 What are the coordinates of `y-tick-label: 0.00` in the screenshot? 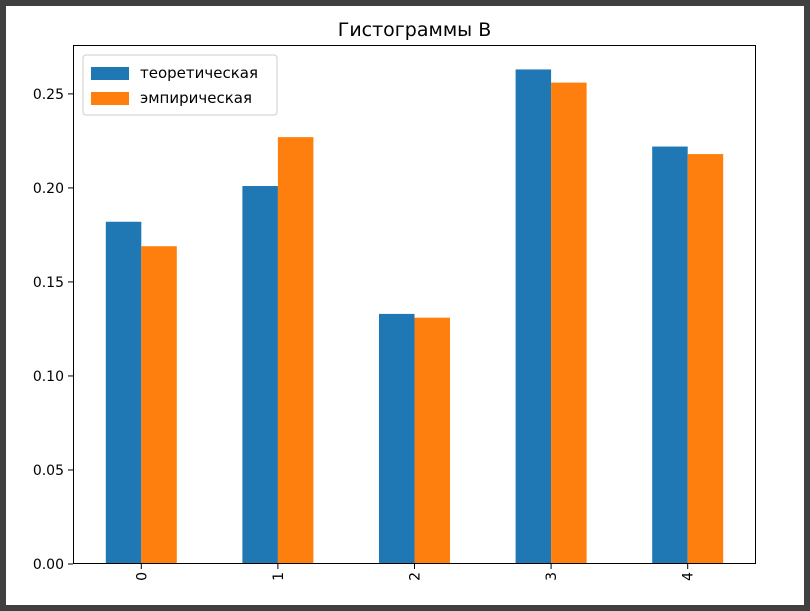 It's located at (48, 565).